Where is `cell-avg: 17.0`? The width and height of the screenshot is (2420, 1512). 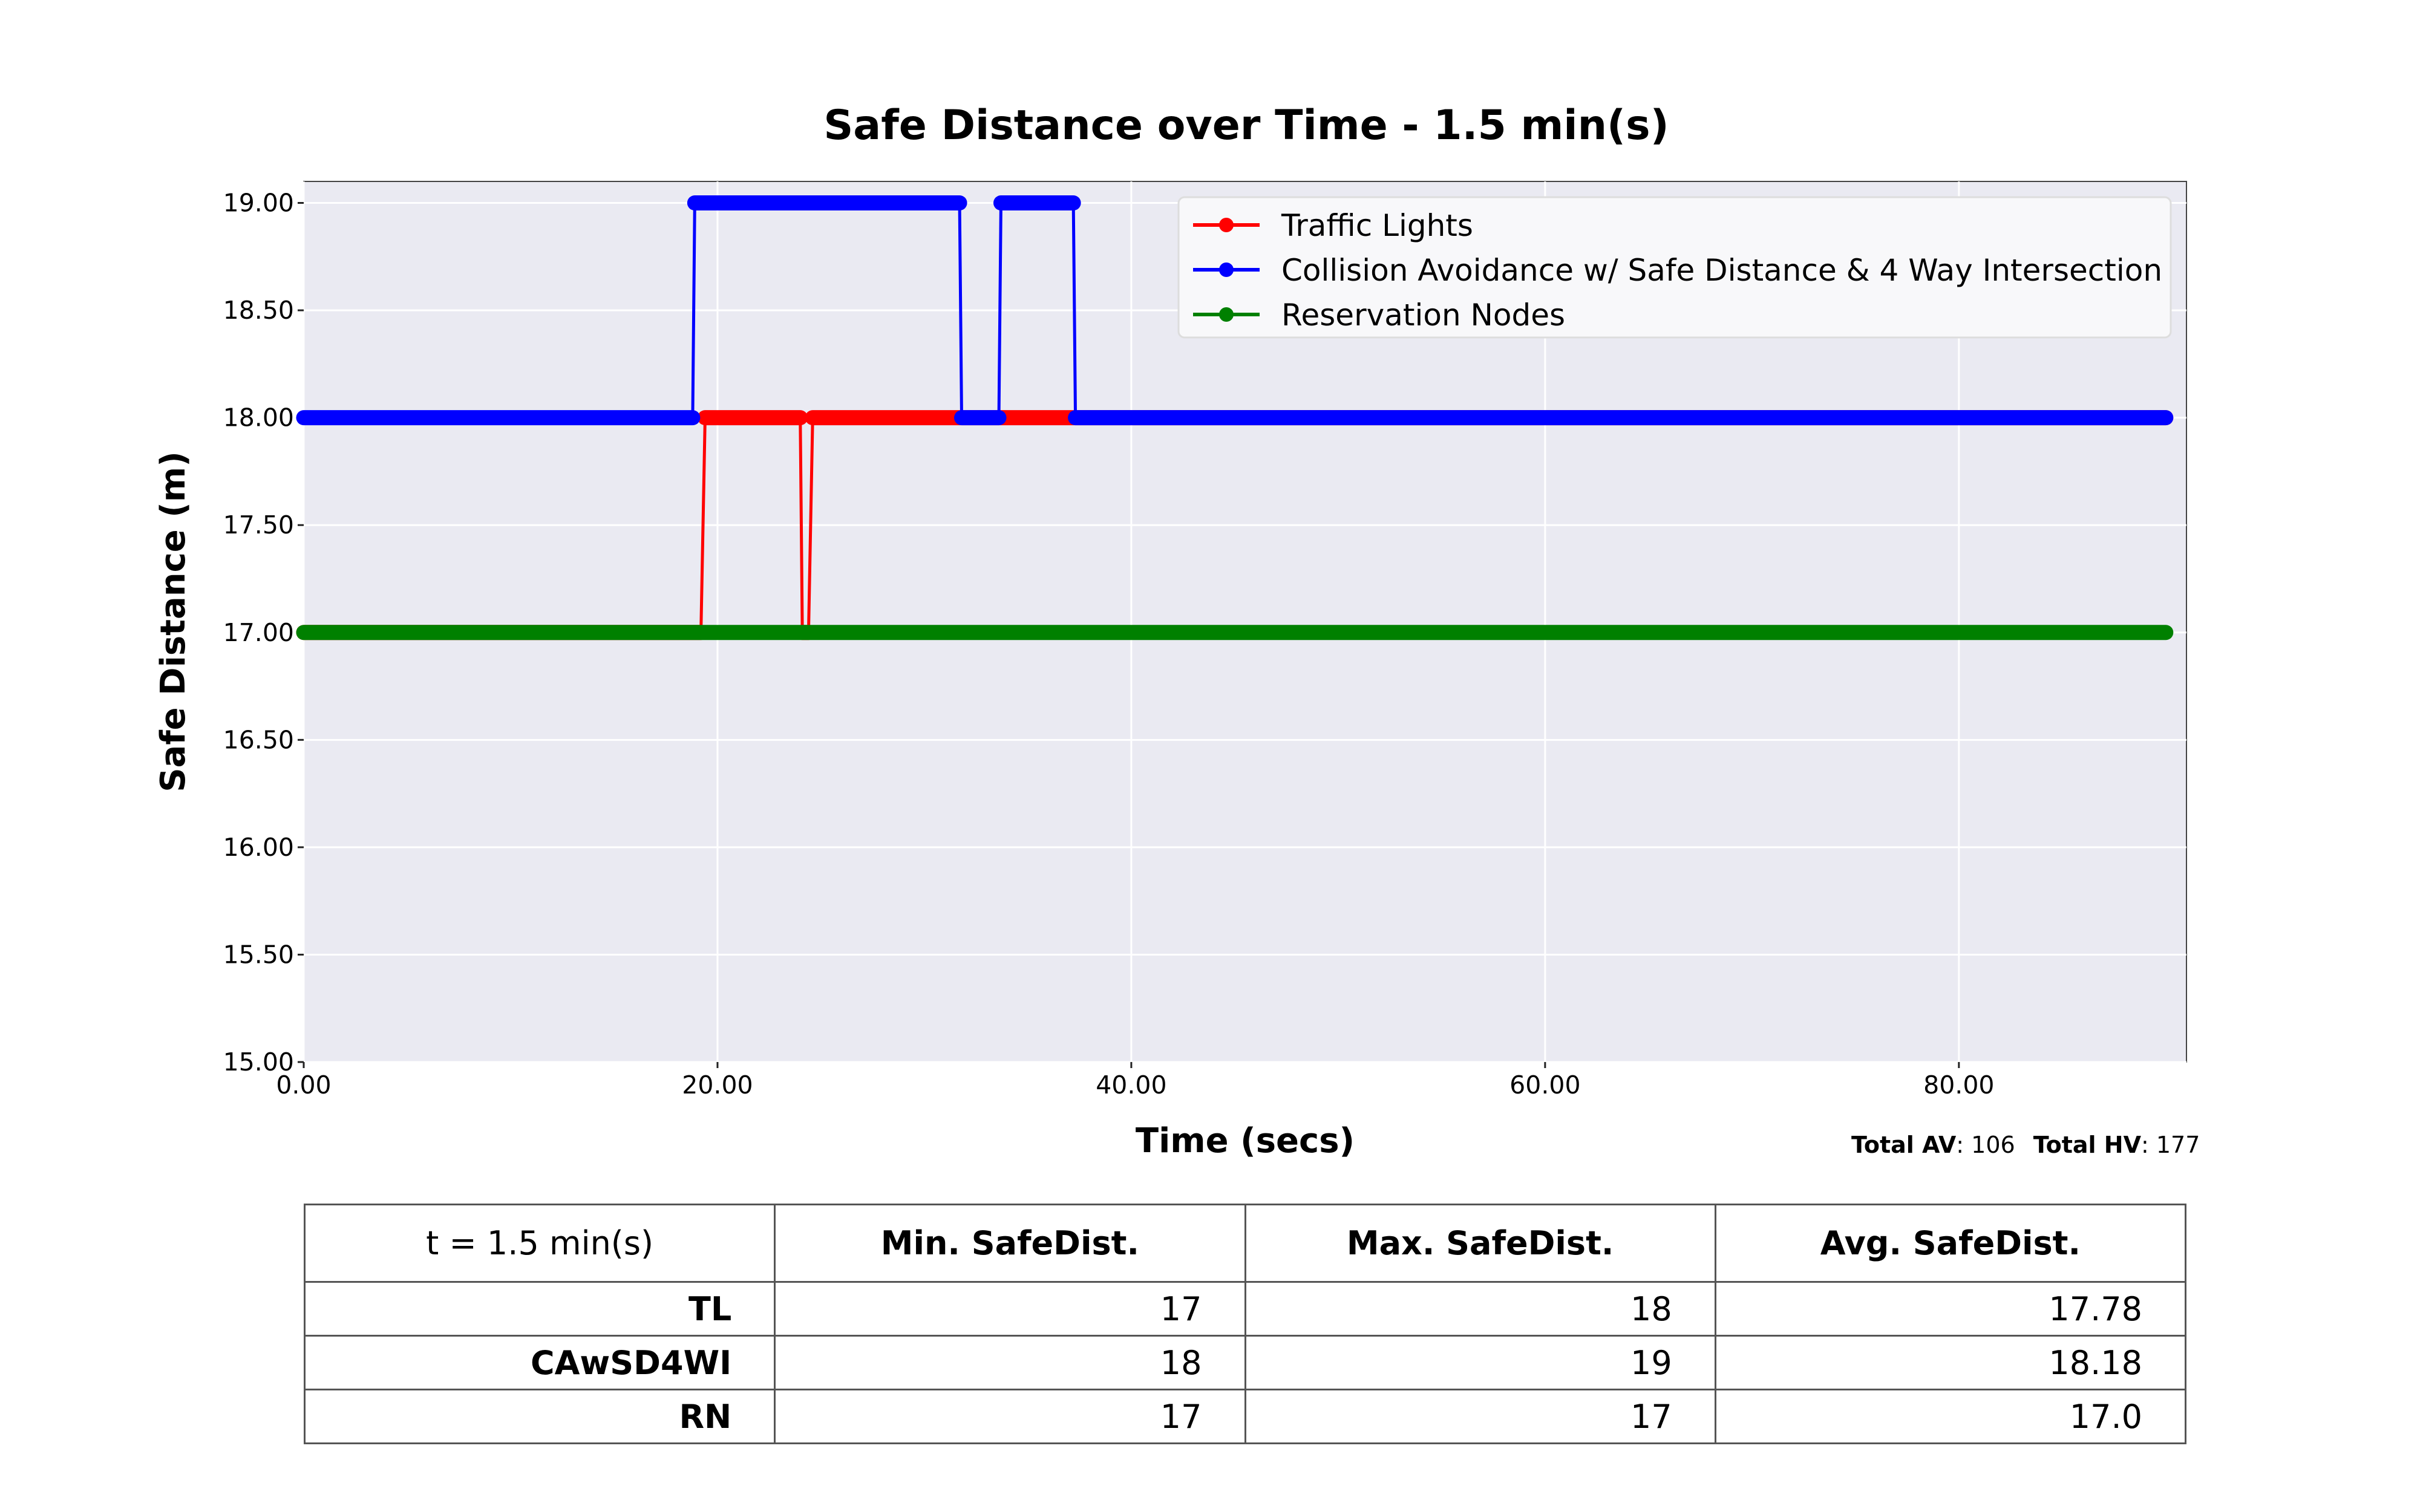
cell-avg: 17.0 is located at coordinates (1950, 1416).